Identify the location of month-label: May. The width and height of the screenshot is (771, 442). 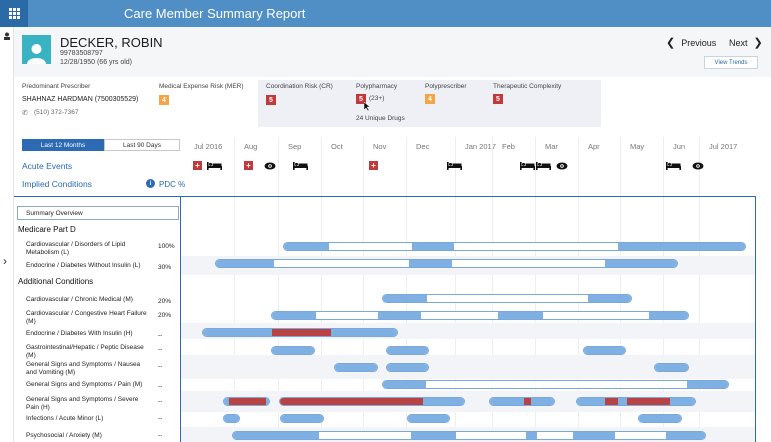
(637, 146).